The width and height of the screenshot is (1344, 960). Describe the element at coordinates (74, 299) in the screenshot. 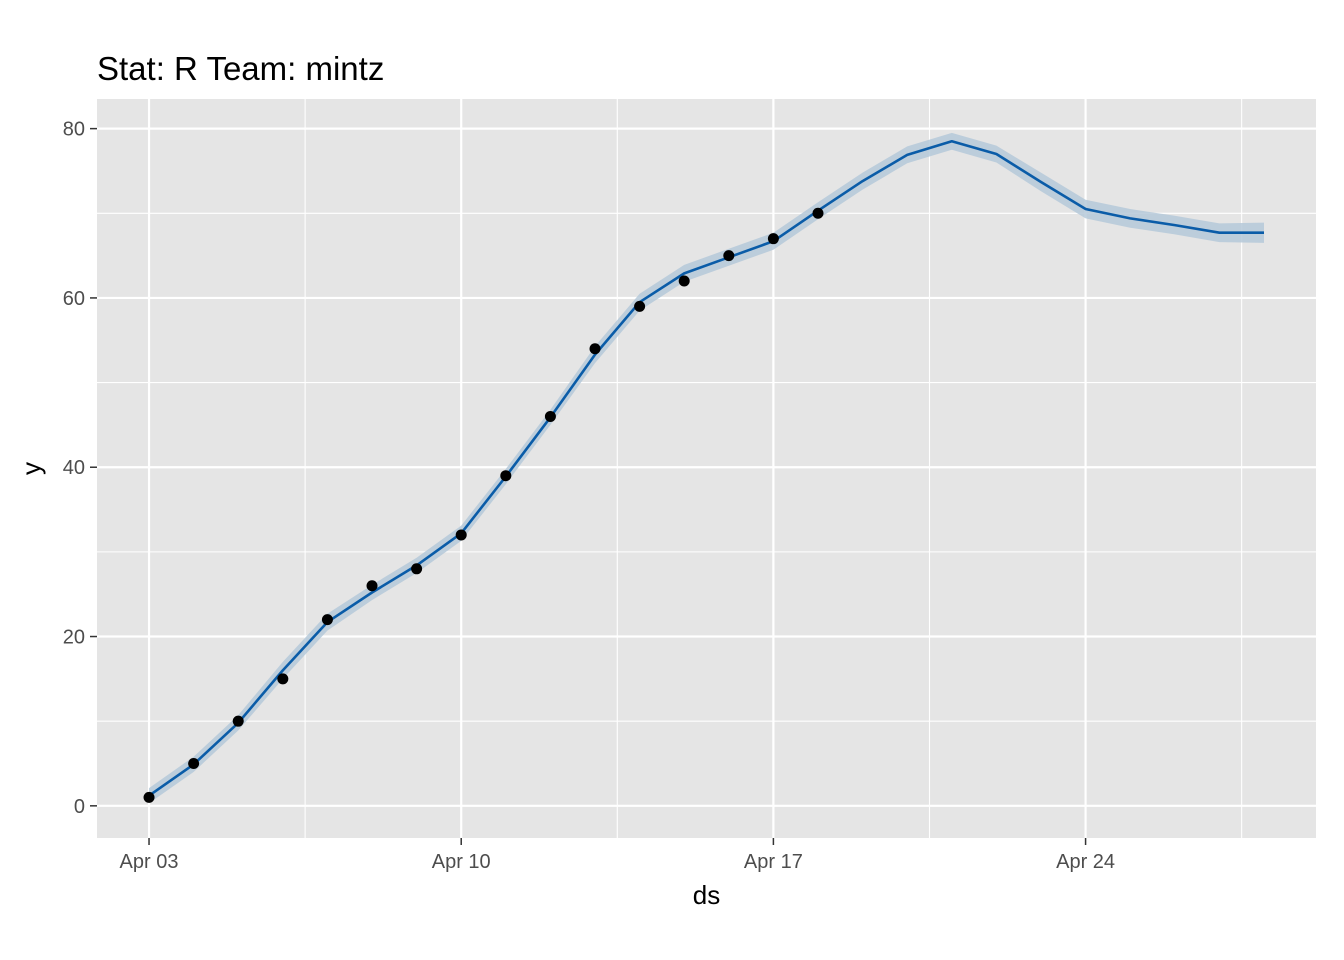

I see `y-tick-label: 60` at that location.